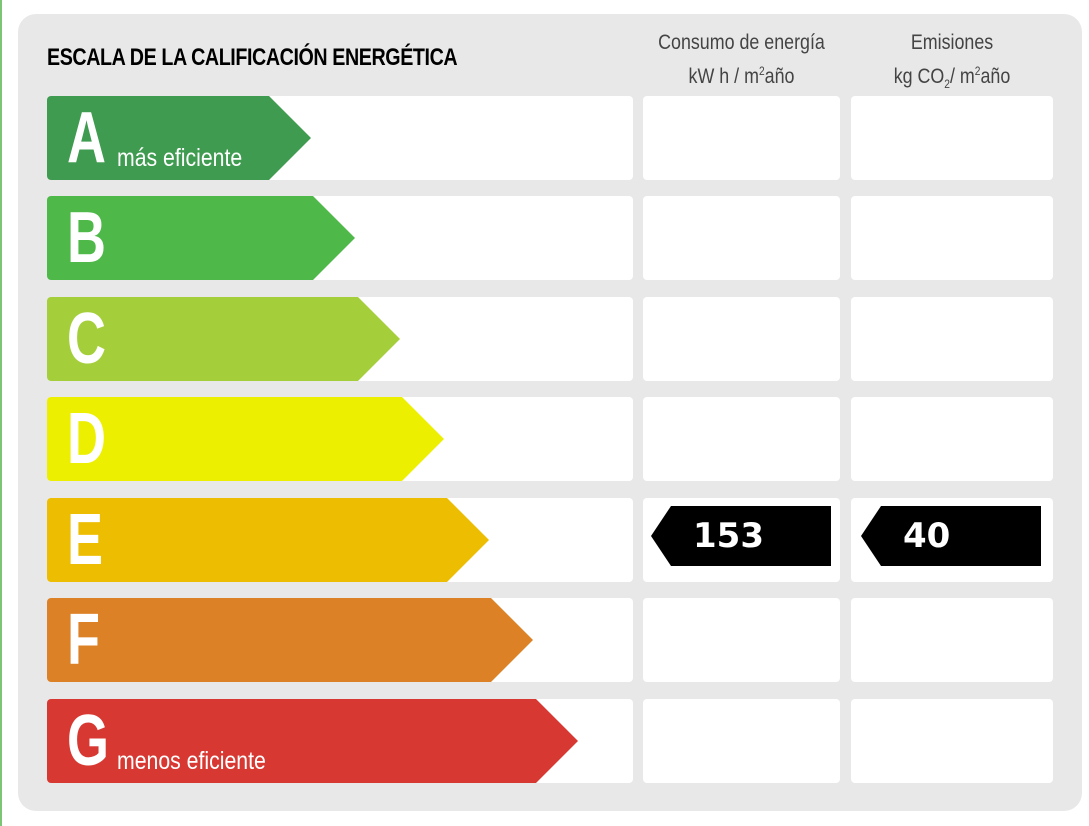 The width and height of the screenshot is (1089, 826). I want to click on rating-row-g: G menos eficiente, so click(544, 741).